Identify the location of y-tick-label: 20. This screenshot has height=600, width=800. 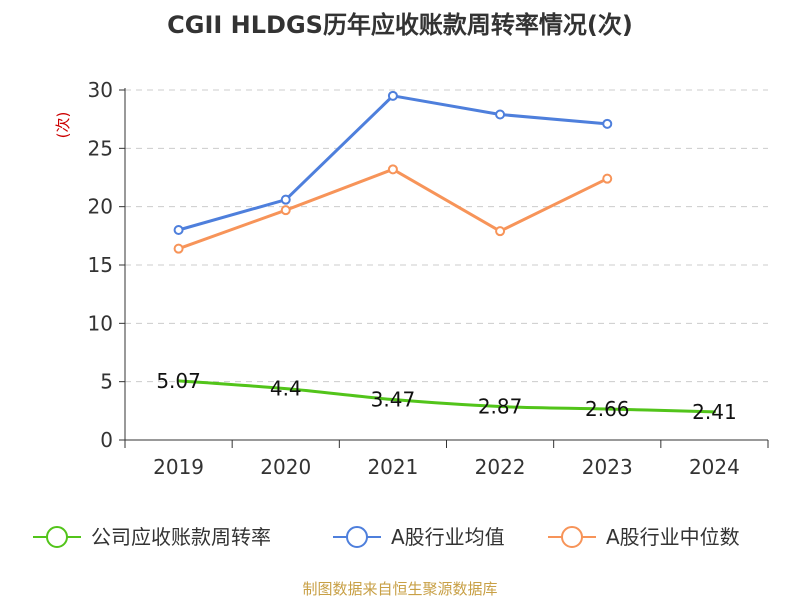
(100, 207).